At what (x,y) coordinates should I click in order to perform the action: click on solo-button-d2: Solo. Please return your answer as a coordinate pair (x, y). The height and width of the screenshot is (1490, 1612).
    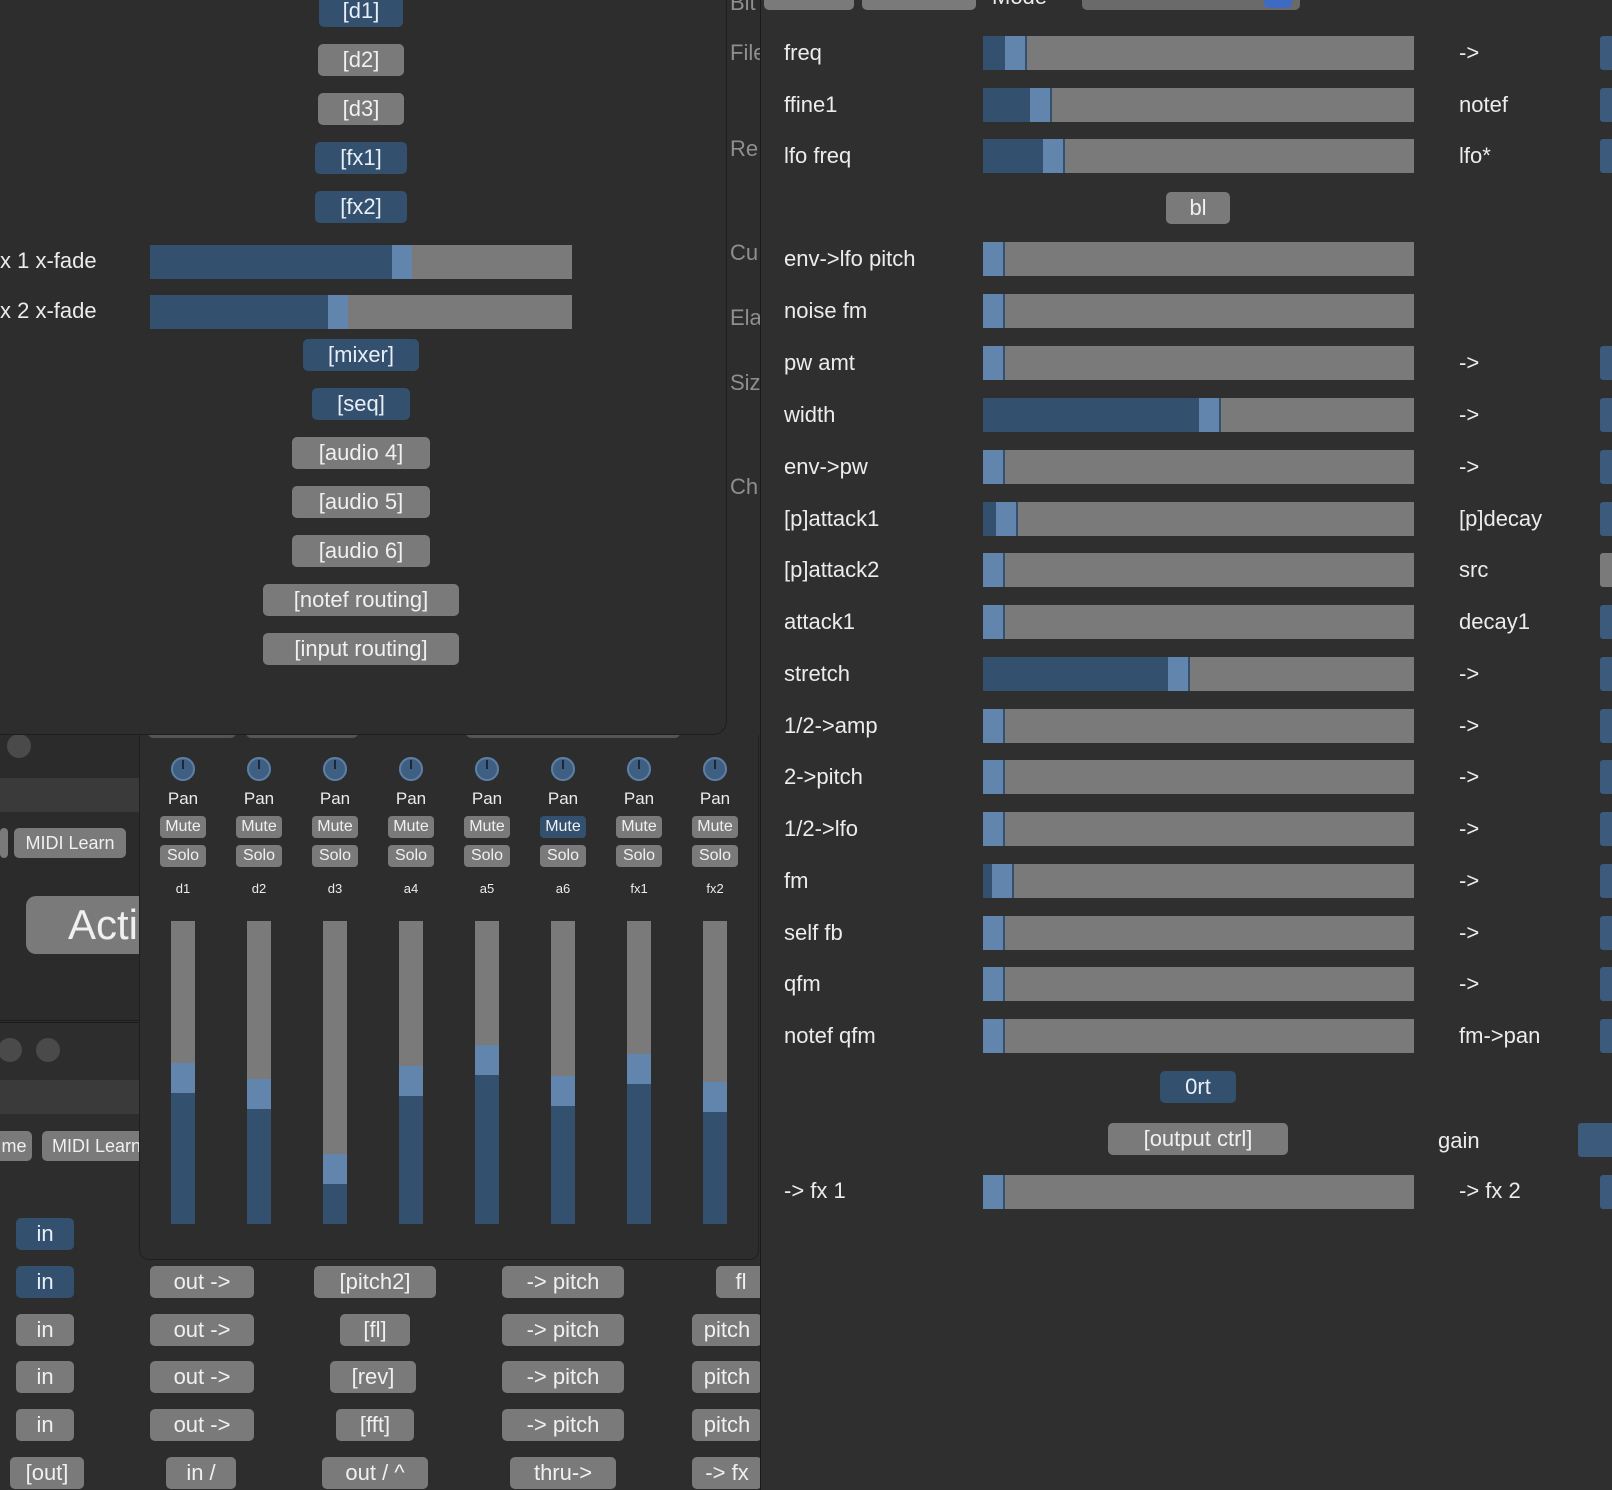
    Looking at the image, I should click on (259, 856).